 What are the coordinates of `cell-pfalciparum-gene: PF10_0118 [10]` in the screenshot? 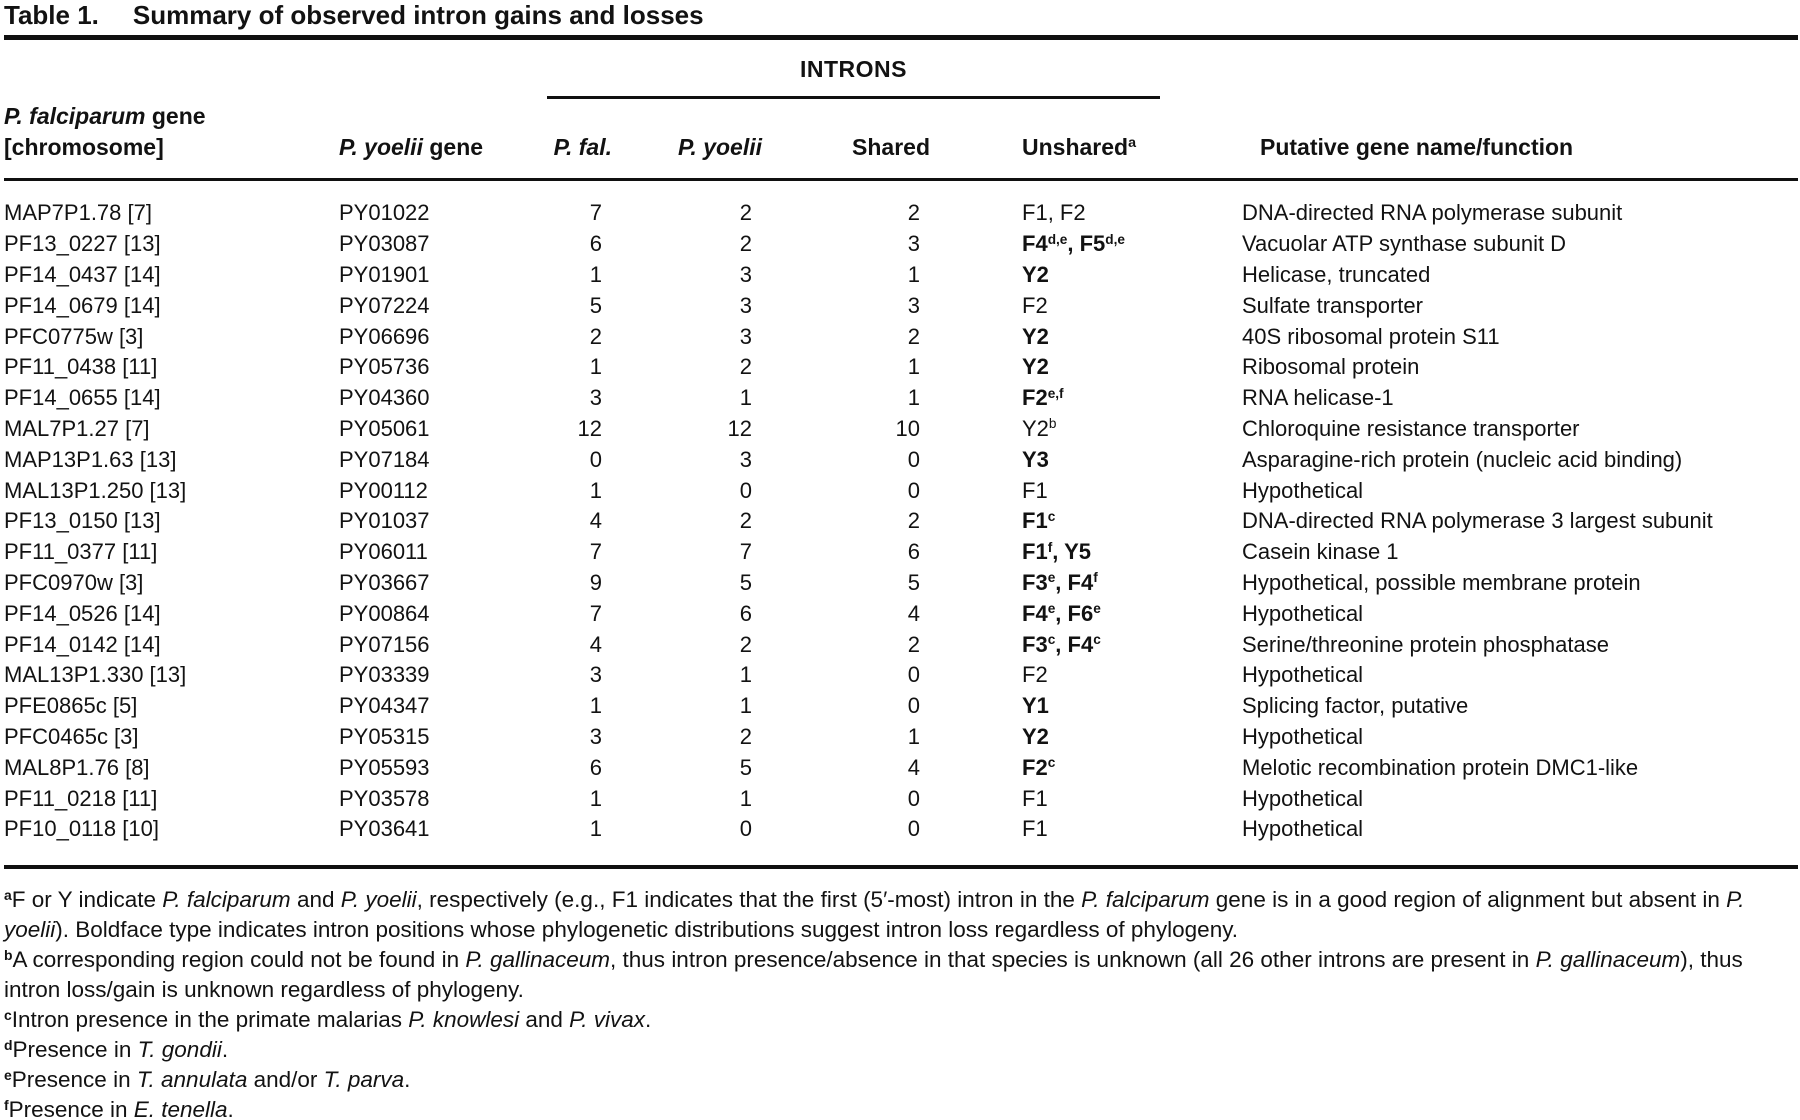 It's located at (81, 829).